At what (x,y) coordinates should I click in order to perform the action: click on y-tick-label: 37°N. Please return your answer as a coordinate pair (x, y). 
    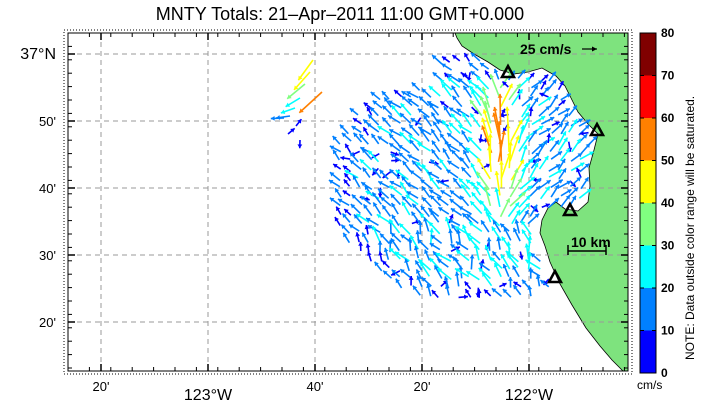
    Looking at the image, I should click on (38, 54).